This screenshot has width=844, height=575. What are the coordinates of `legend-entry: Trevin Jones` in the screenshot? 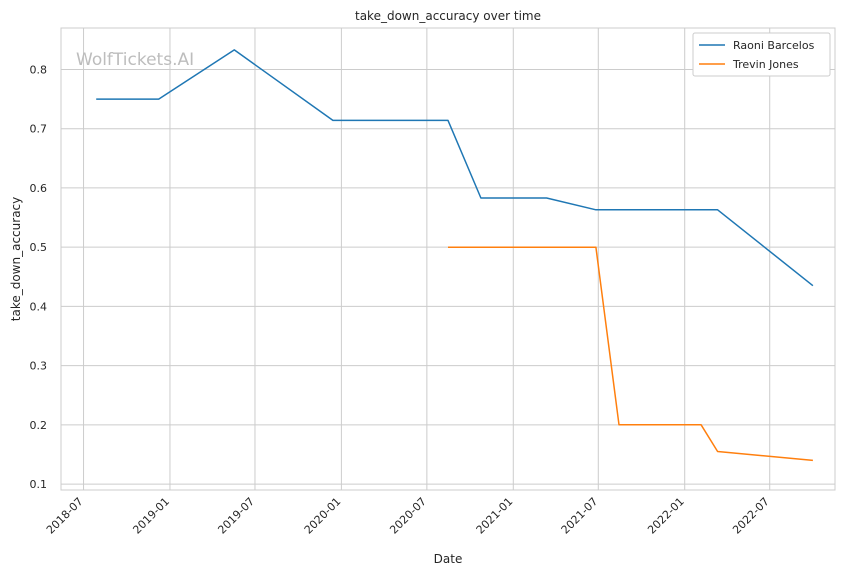 It's located at (765, 64).